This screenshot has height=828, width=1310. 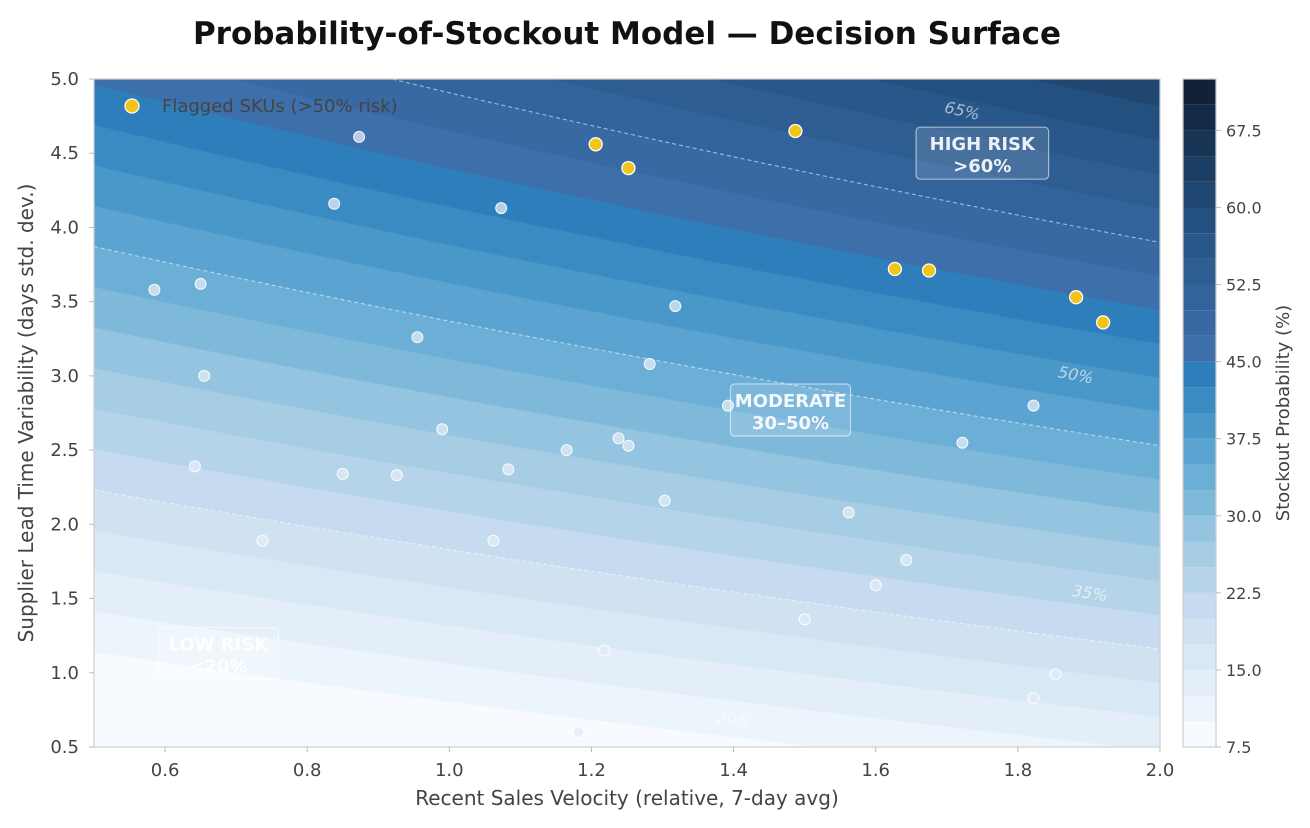 I want to click on colorbar-frame, so click(x=1199, y=413).